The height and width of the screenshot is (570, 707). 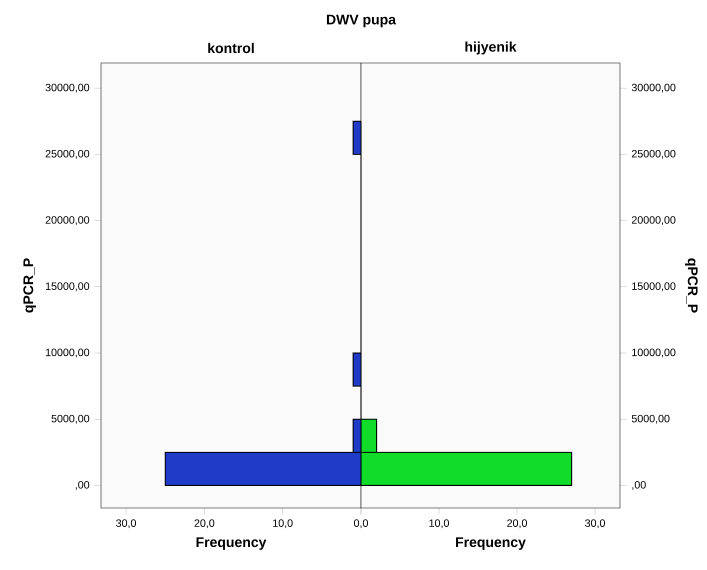 What do you see at coordinates (361, 21) in the screenshot?
I see `chart-title: DWV pupa` at bounding box center [361, 21].